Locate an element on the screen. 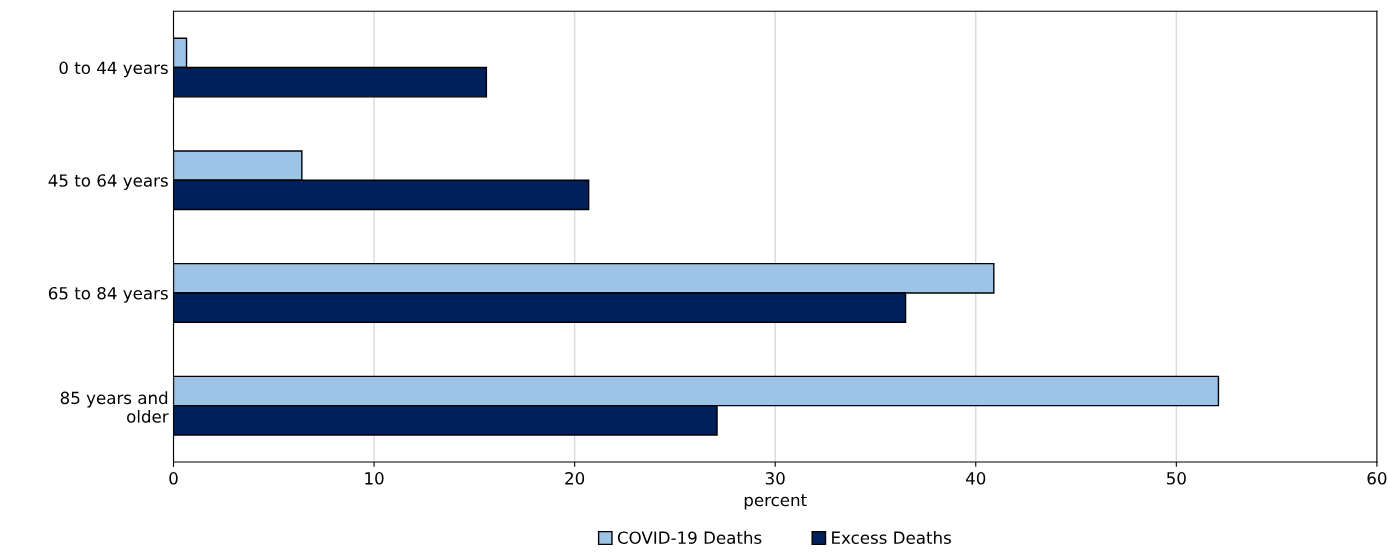 Image resolution: width=1388 pixels, height=560 pixels. x-tick-label: 40 is located at coordinates (975, 478).